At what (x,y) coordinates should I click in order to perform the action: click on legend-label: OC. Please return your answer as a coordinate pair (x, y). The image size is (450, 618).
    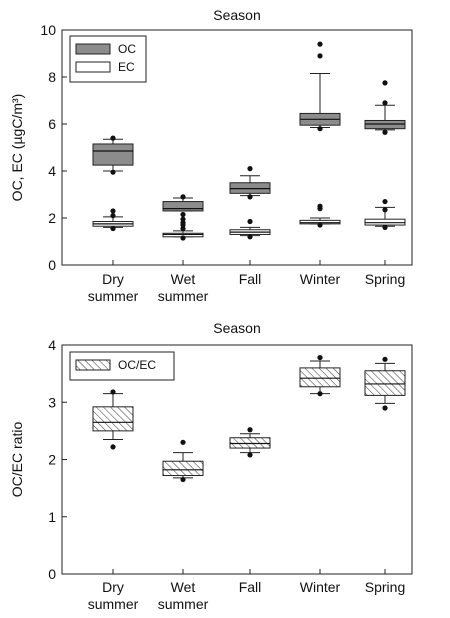
    Looking at the image, I should click on (127, 49).